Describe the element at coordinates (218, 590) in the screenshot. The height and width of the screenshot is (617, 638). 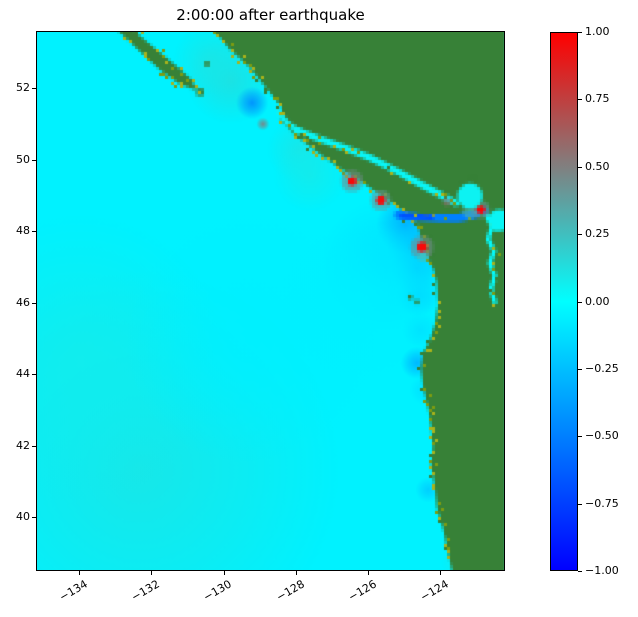
I see `x-tick-label: −130` at that location.